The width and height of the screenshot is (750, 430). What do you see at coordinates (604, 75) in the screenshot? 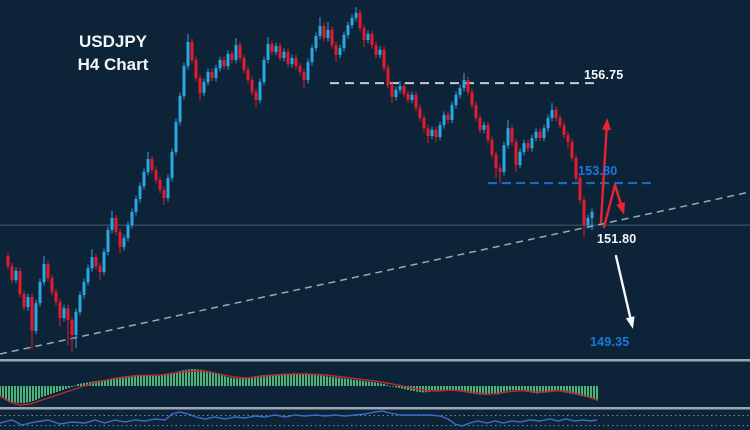
I see `resistance-label: 156.75` at bounding box center [604, 75].